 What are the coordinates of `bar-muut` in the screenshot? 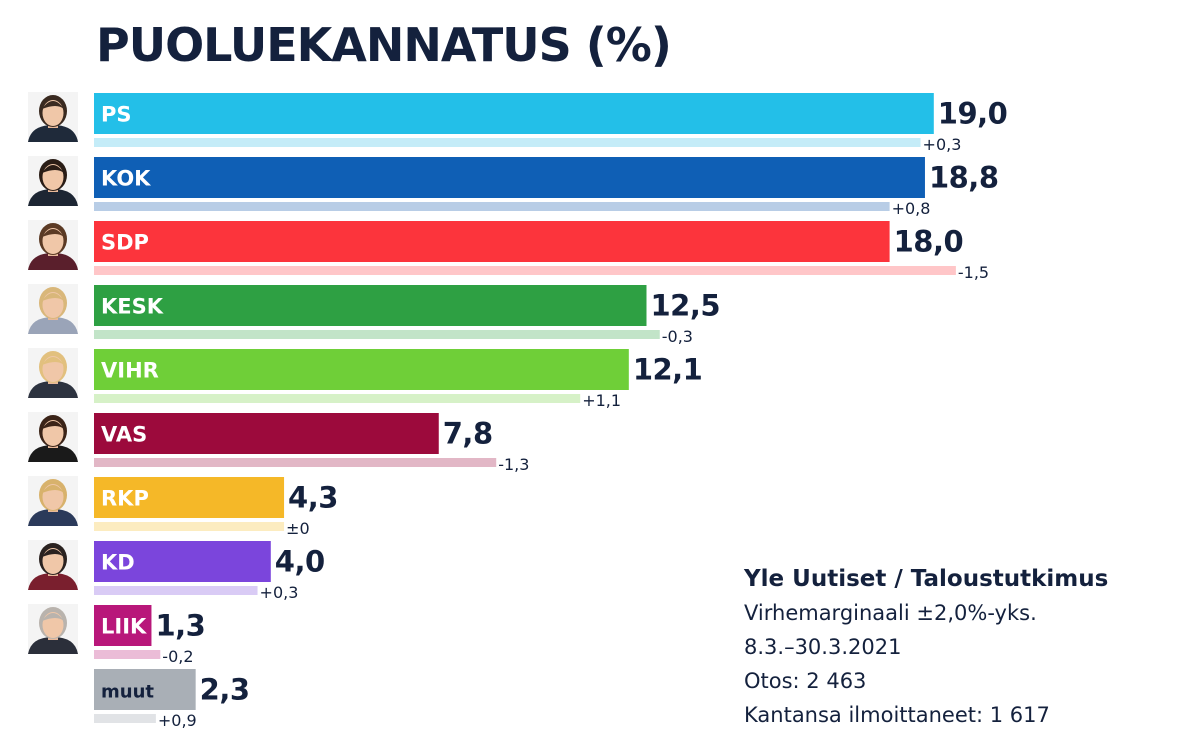 It's located at (145, 689).